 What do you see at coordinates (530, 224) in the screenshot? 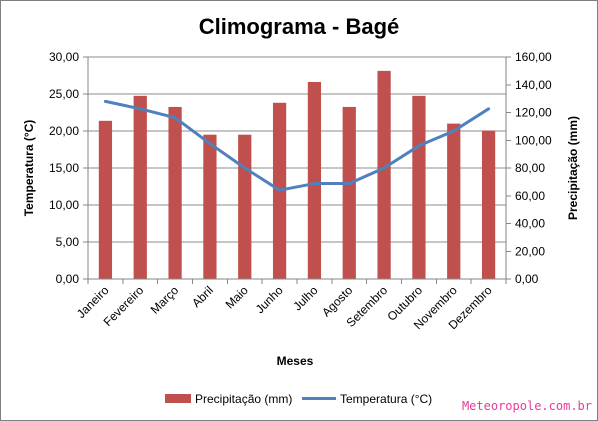
I see `y-right-tick-label: 40,00` at bounding box center [530, 224].